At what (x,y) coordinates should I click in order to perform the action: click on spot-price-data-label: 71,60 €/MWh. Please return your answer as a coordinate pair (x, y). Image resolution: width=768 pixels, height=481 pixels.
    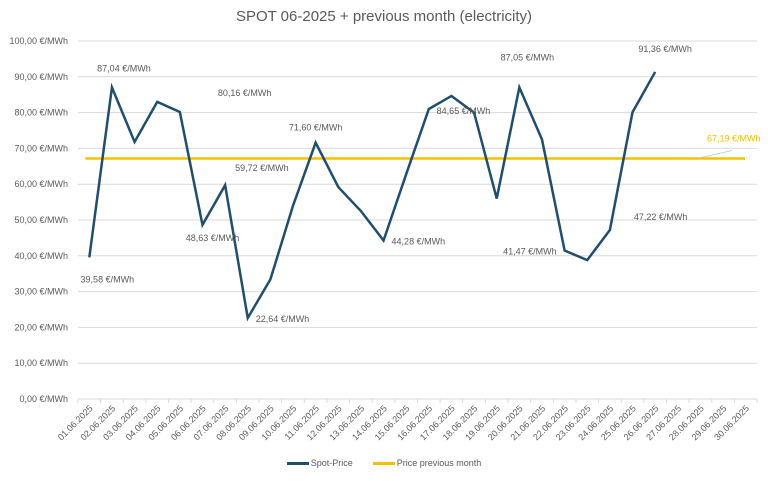
    Looking at the image, I should click on (316, 128).